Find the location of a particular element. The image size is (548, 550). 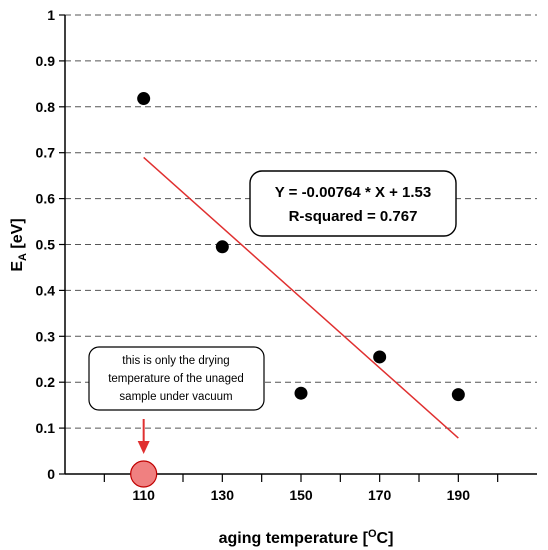

y-tick-label: 0.7 is located at coordinates (46, 153).